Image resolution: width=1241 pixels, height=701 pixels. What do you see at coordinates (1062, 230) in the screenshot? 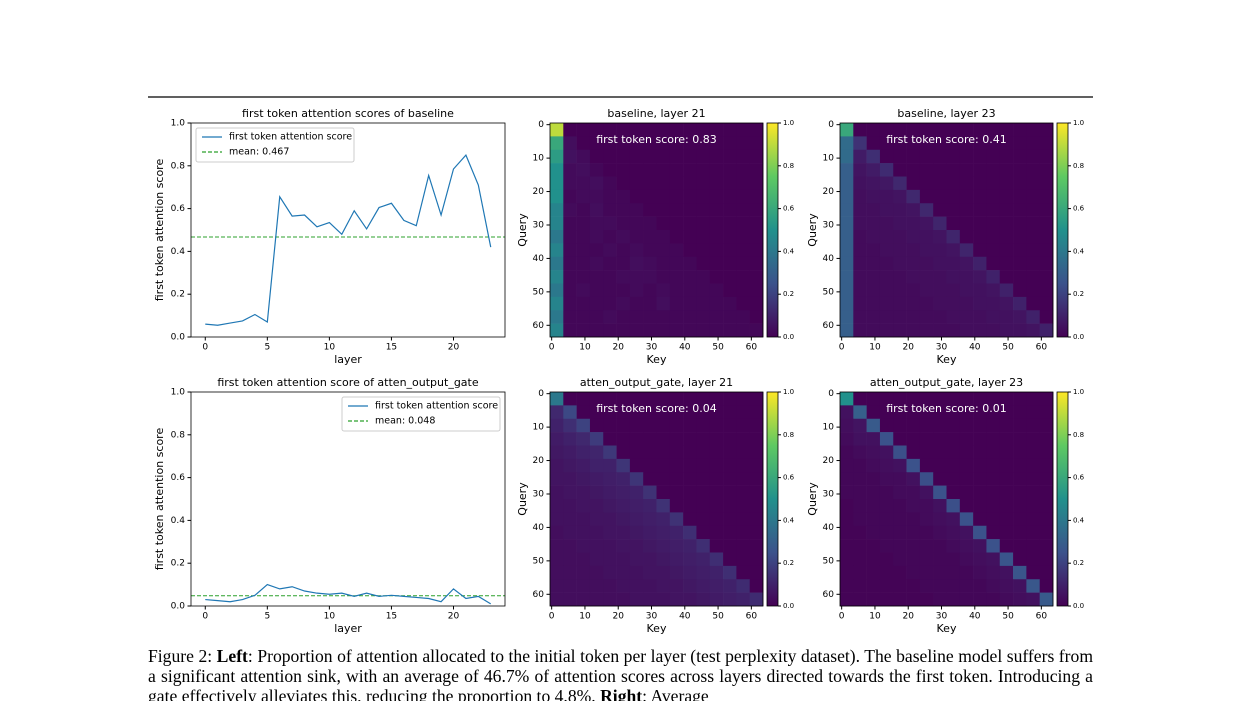
I see `colorbar` at bounding box center [1062, 230].